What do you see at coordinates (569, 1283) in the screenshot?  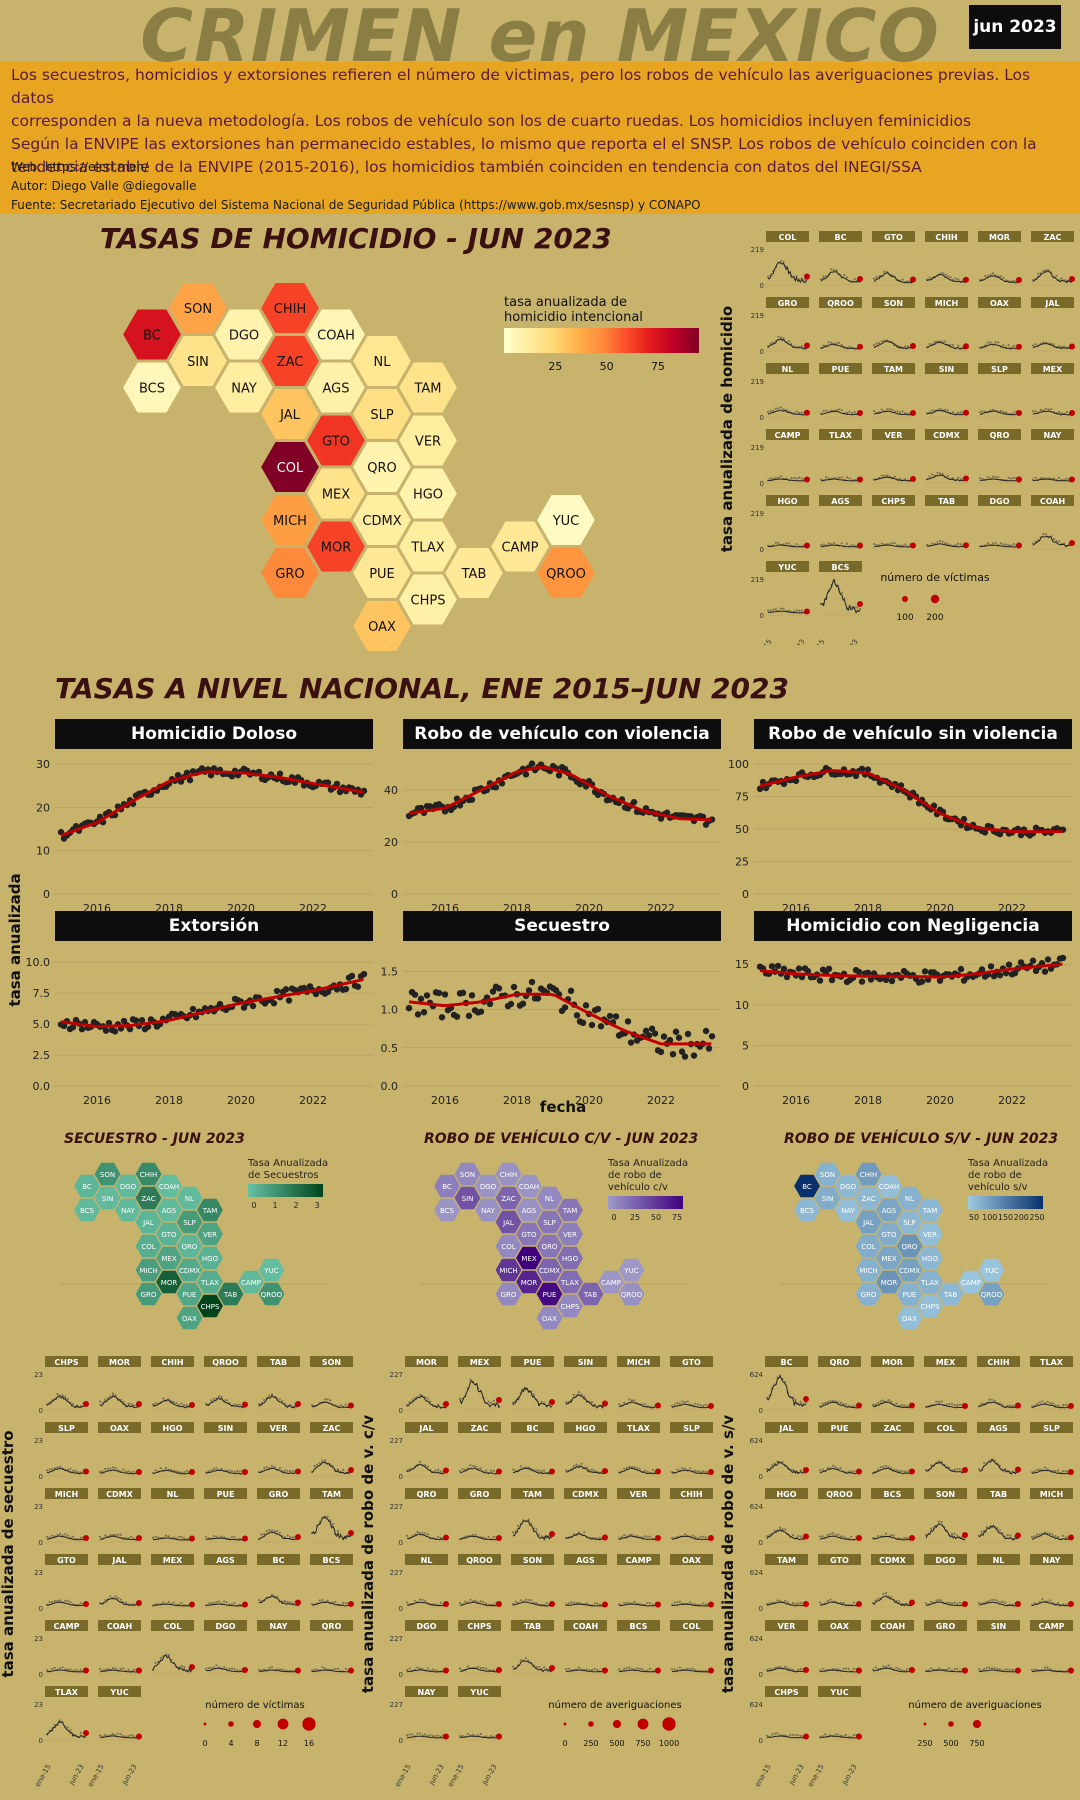 I see `mini-hex-label-tlax: TLAX` at bounding box center [569, 1283].